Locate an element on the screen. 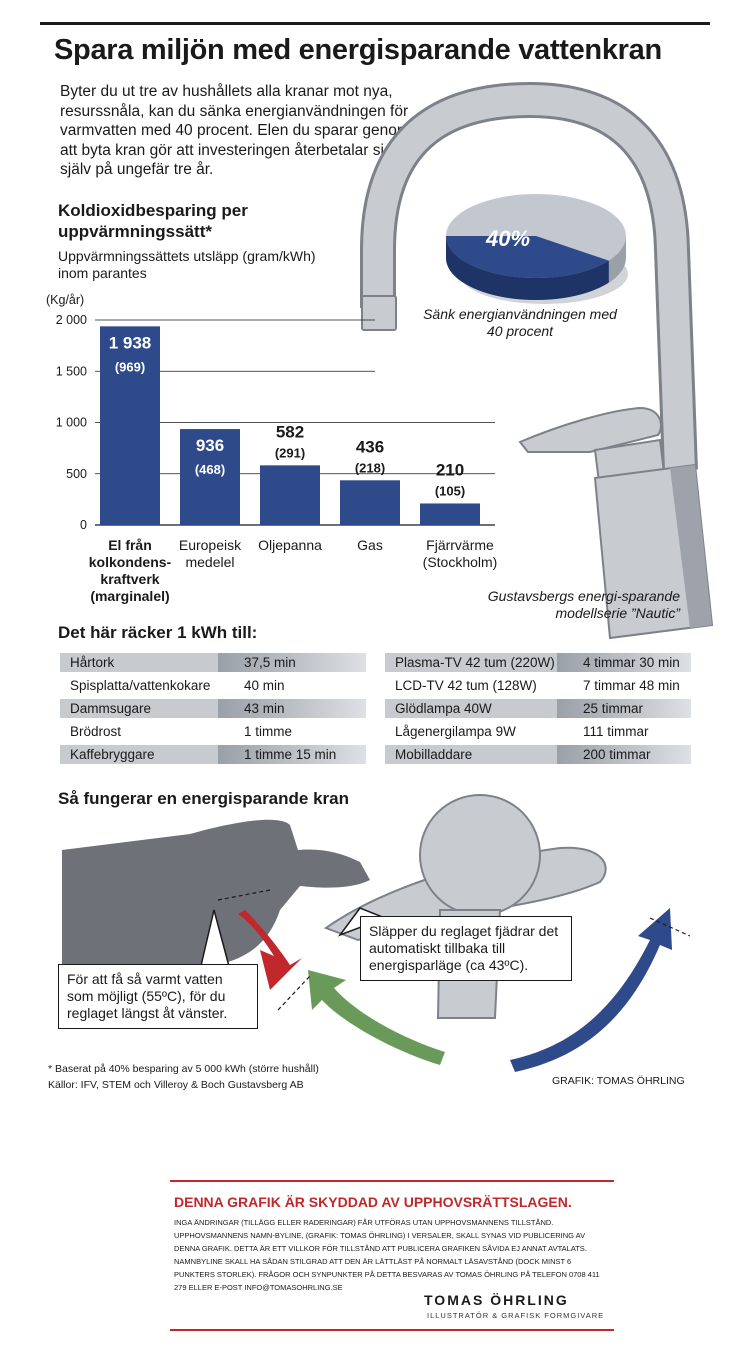 This screenshot has height=1359, width=746. kwh-duration: 25 timmar is located at coordinates (624, 708).